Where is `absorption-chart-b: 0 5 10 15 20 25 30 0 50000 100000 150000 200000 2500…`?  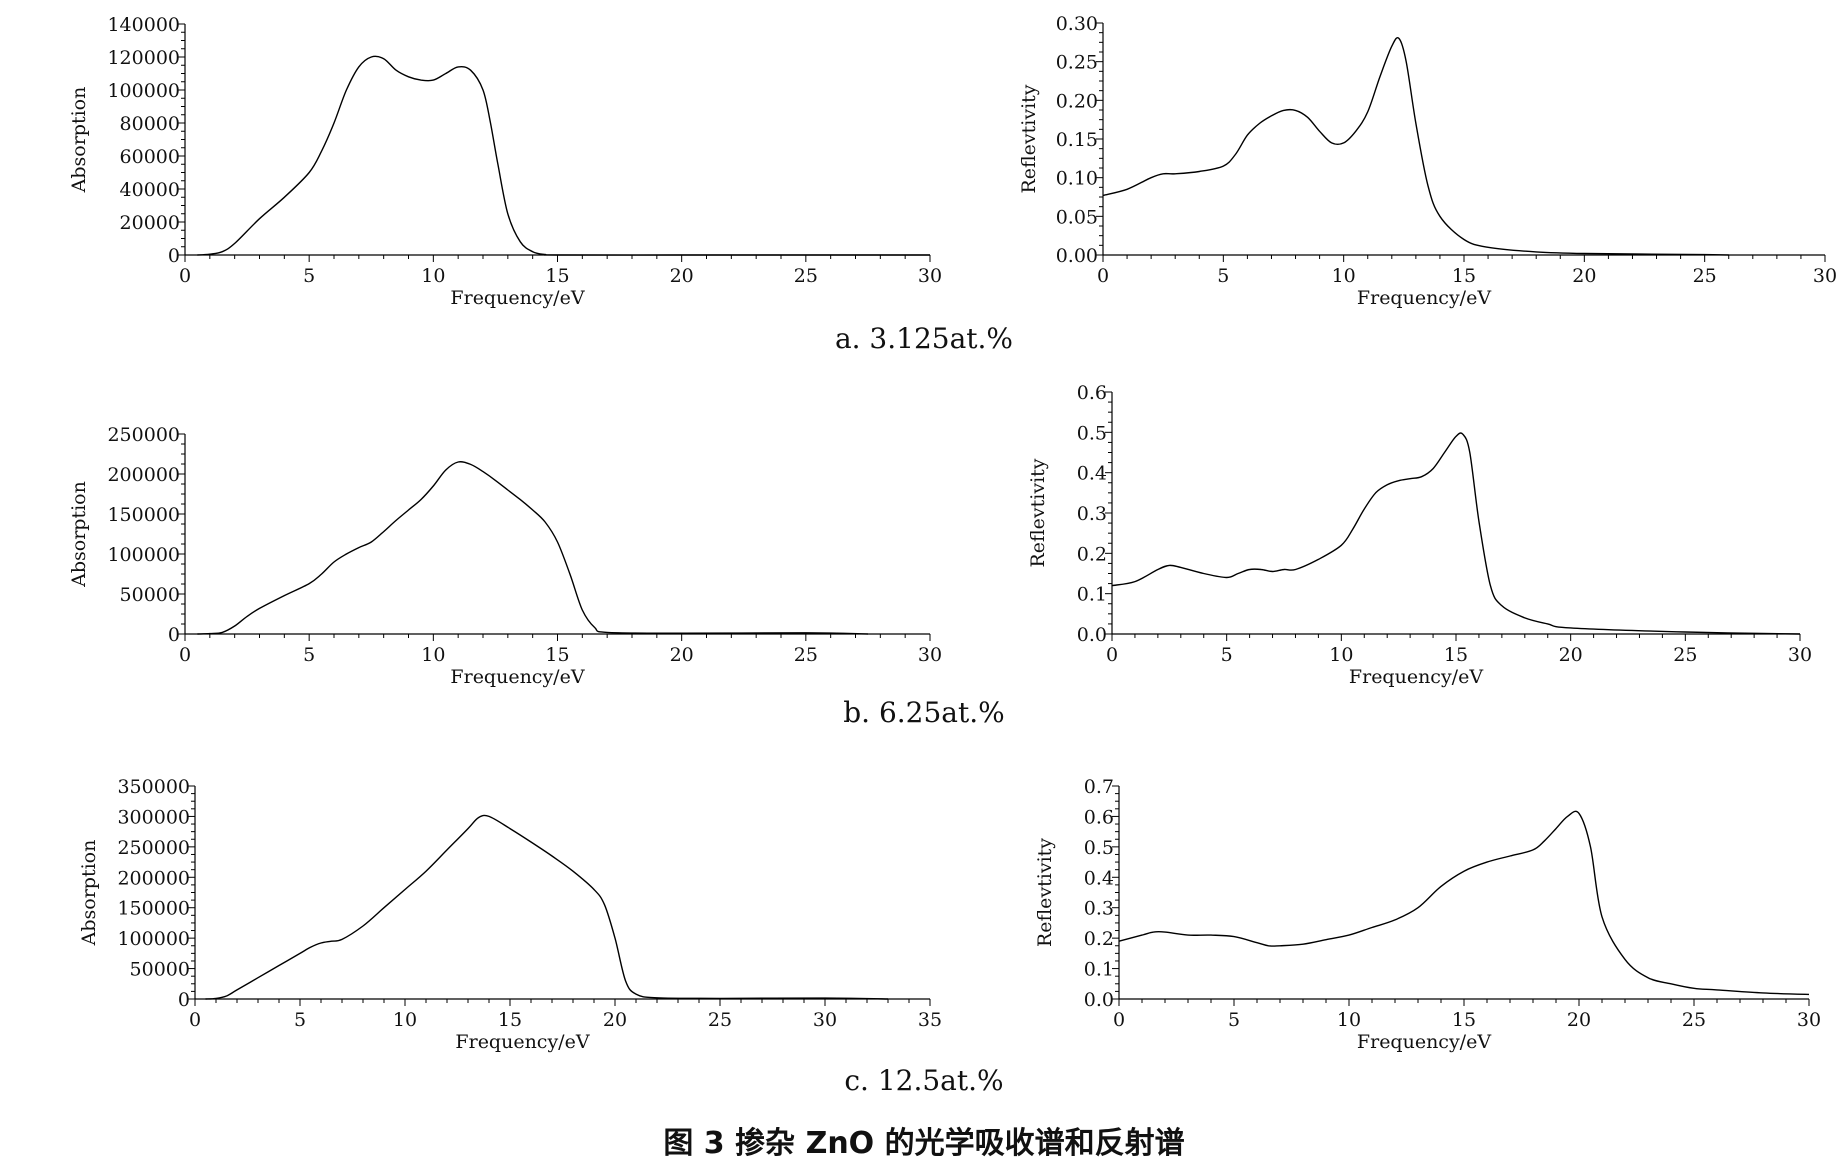
absorption-chart-b: 0 5 10 15 20 25 30 0 50000 100000 150000 200000 2500… is located at coordinates (505, 556).